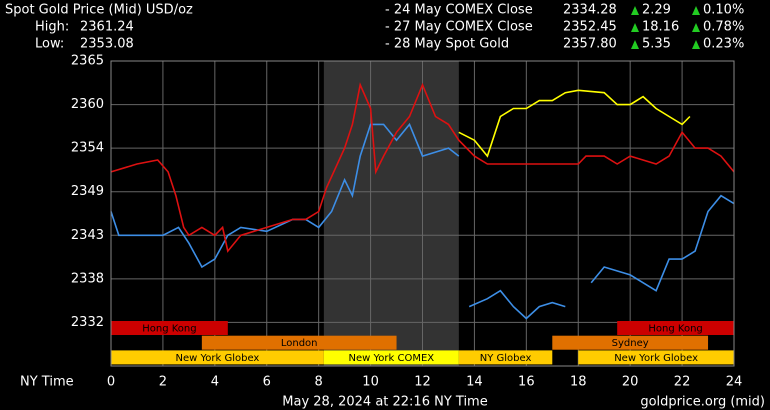  I want to click on legend-name: - 24 May COMEX Close, so click(459, 10).